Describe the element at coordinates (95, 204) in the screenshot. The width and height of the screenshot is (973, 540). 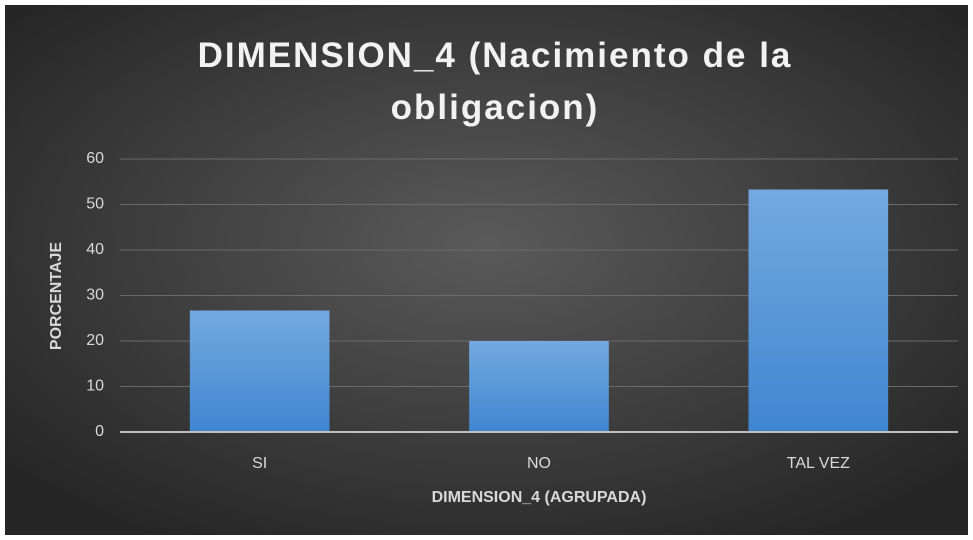
I see `y-tick-label: 50` at that location.